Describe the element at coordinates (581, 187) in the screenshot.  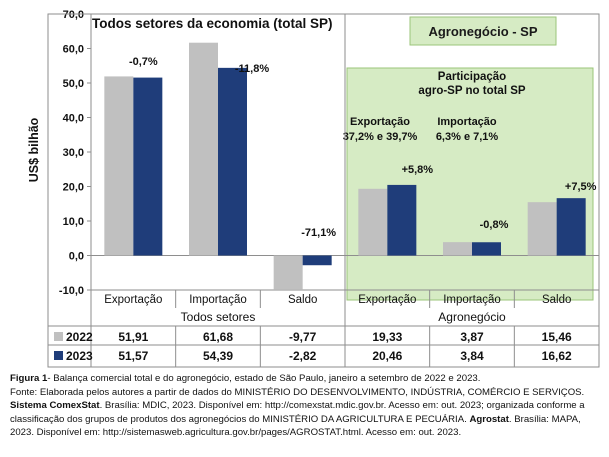
I see `change-annotation: +7,5%` at that location.